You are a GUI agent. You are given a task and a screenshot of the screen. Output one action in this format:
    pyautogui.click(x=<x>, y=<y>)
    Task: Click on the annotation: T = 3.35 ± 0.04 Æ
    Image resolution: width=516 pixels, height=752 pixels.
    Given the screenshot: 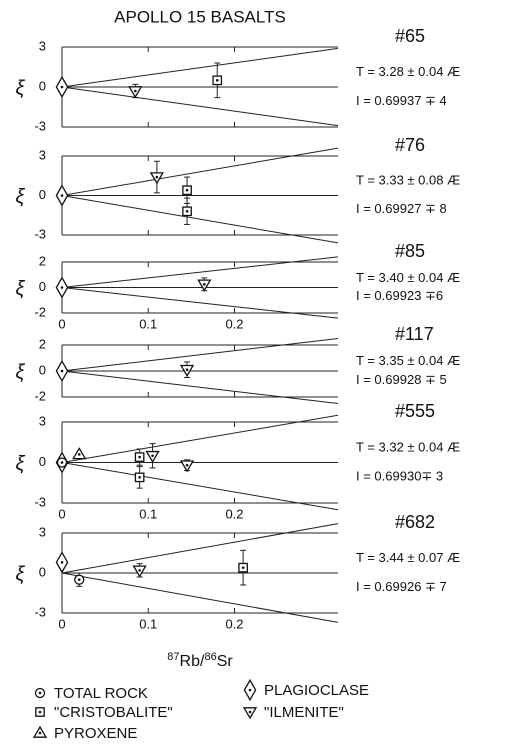 What is the action you would take?
    pyautogui.click(x=408, y=360)
    